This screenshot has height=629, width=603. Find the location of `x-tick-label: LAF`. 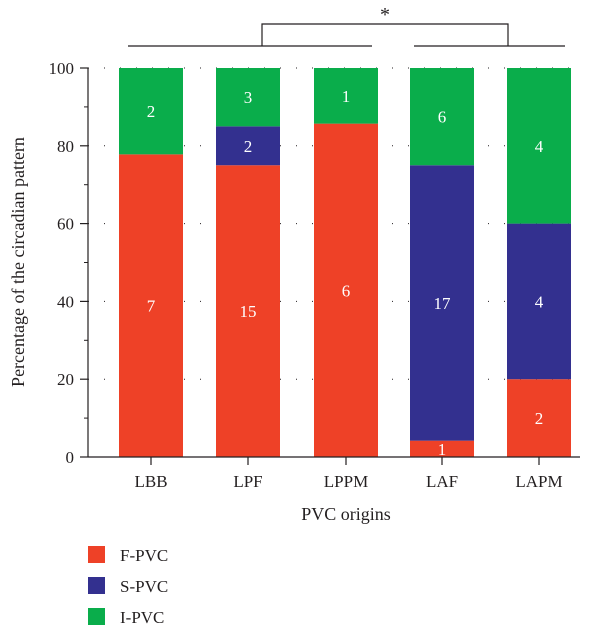

x-tick-label: LAF is located at coordinates (442, 481).